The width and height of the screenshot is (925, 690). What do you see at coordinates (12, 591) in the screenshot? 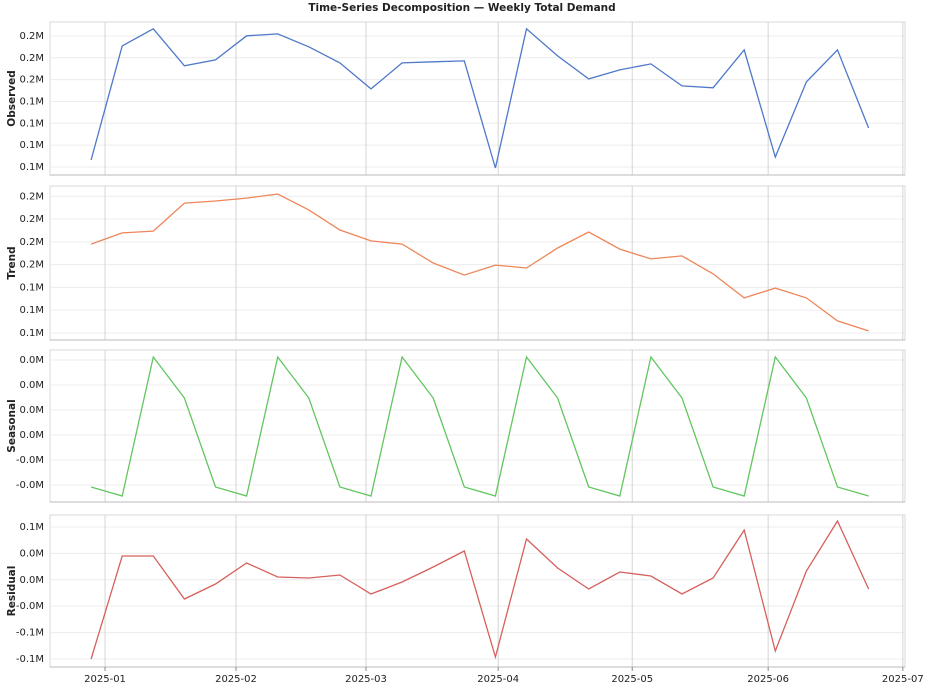
I see `y-axis-label: Residual` at bounding box center [12, 591].